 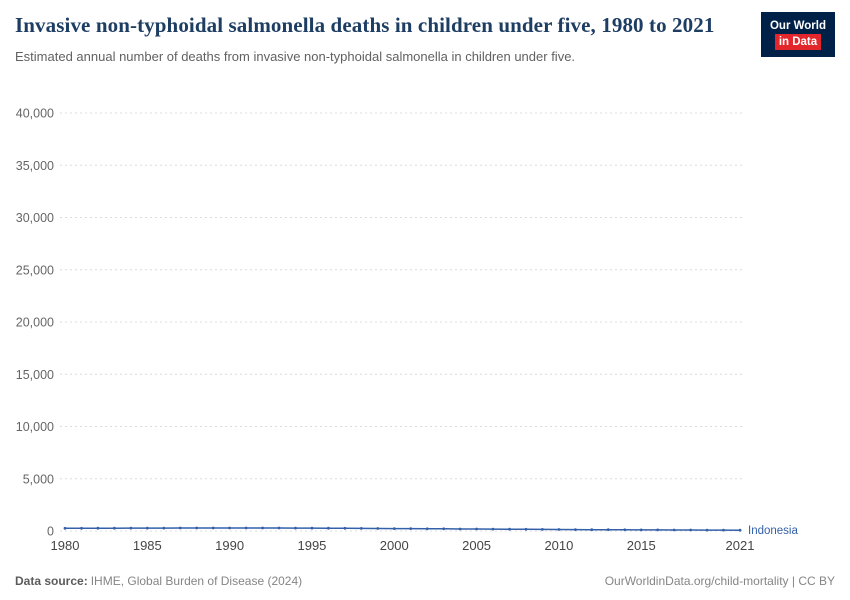 I want to click on x-axis-tick-label: 2021, so click(x=740, y=545).